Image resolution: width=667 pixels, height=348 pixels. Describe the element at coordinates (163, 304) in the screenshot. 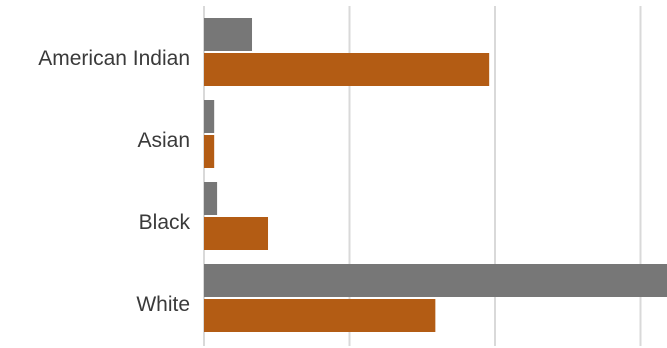

I see `category-label-white: White` at that location.